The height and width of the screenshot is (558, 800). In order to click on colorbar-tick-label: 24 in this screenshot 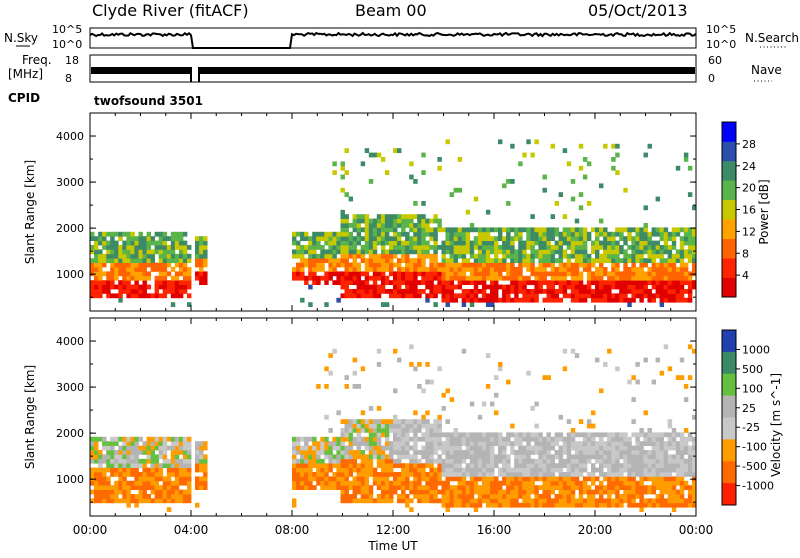, I will do `click(749, 166)`.